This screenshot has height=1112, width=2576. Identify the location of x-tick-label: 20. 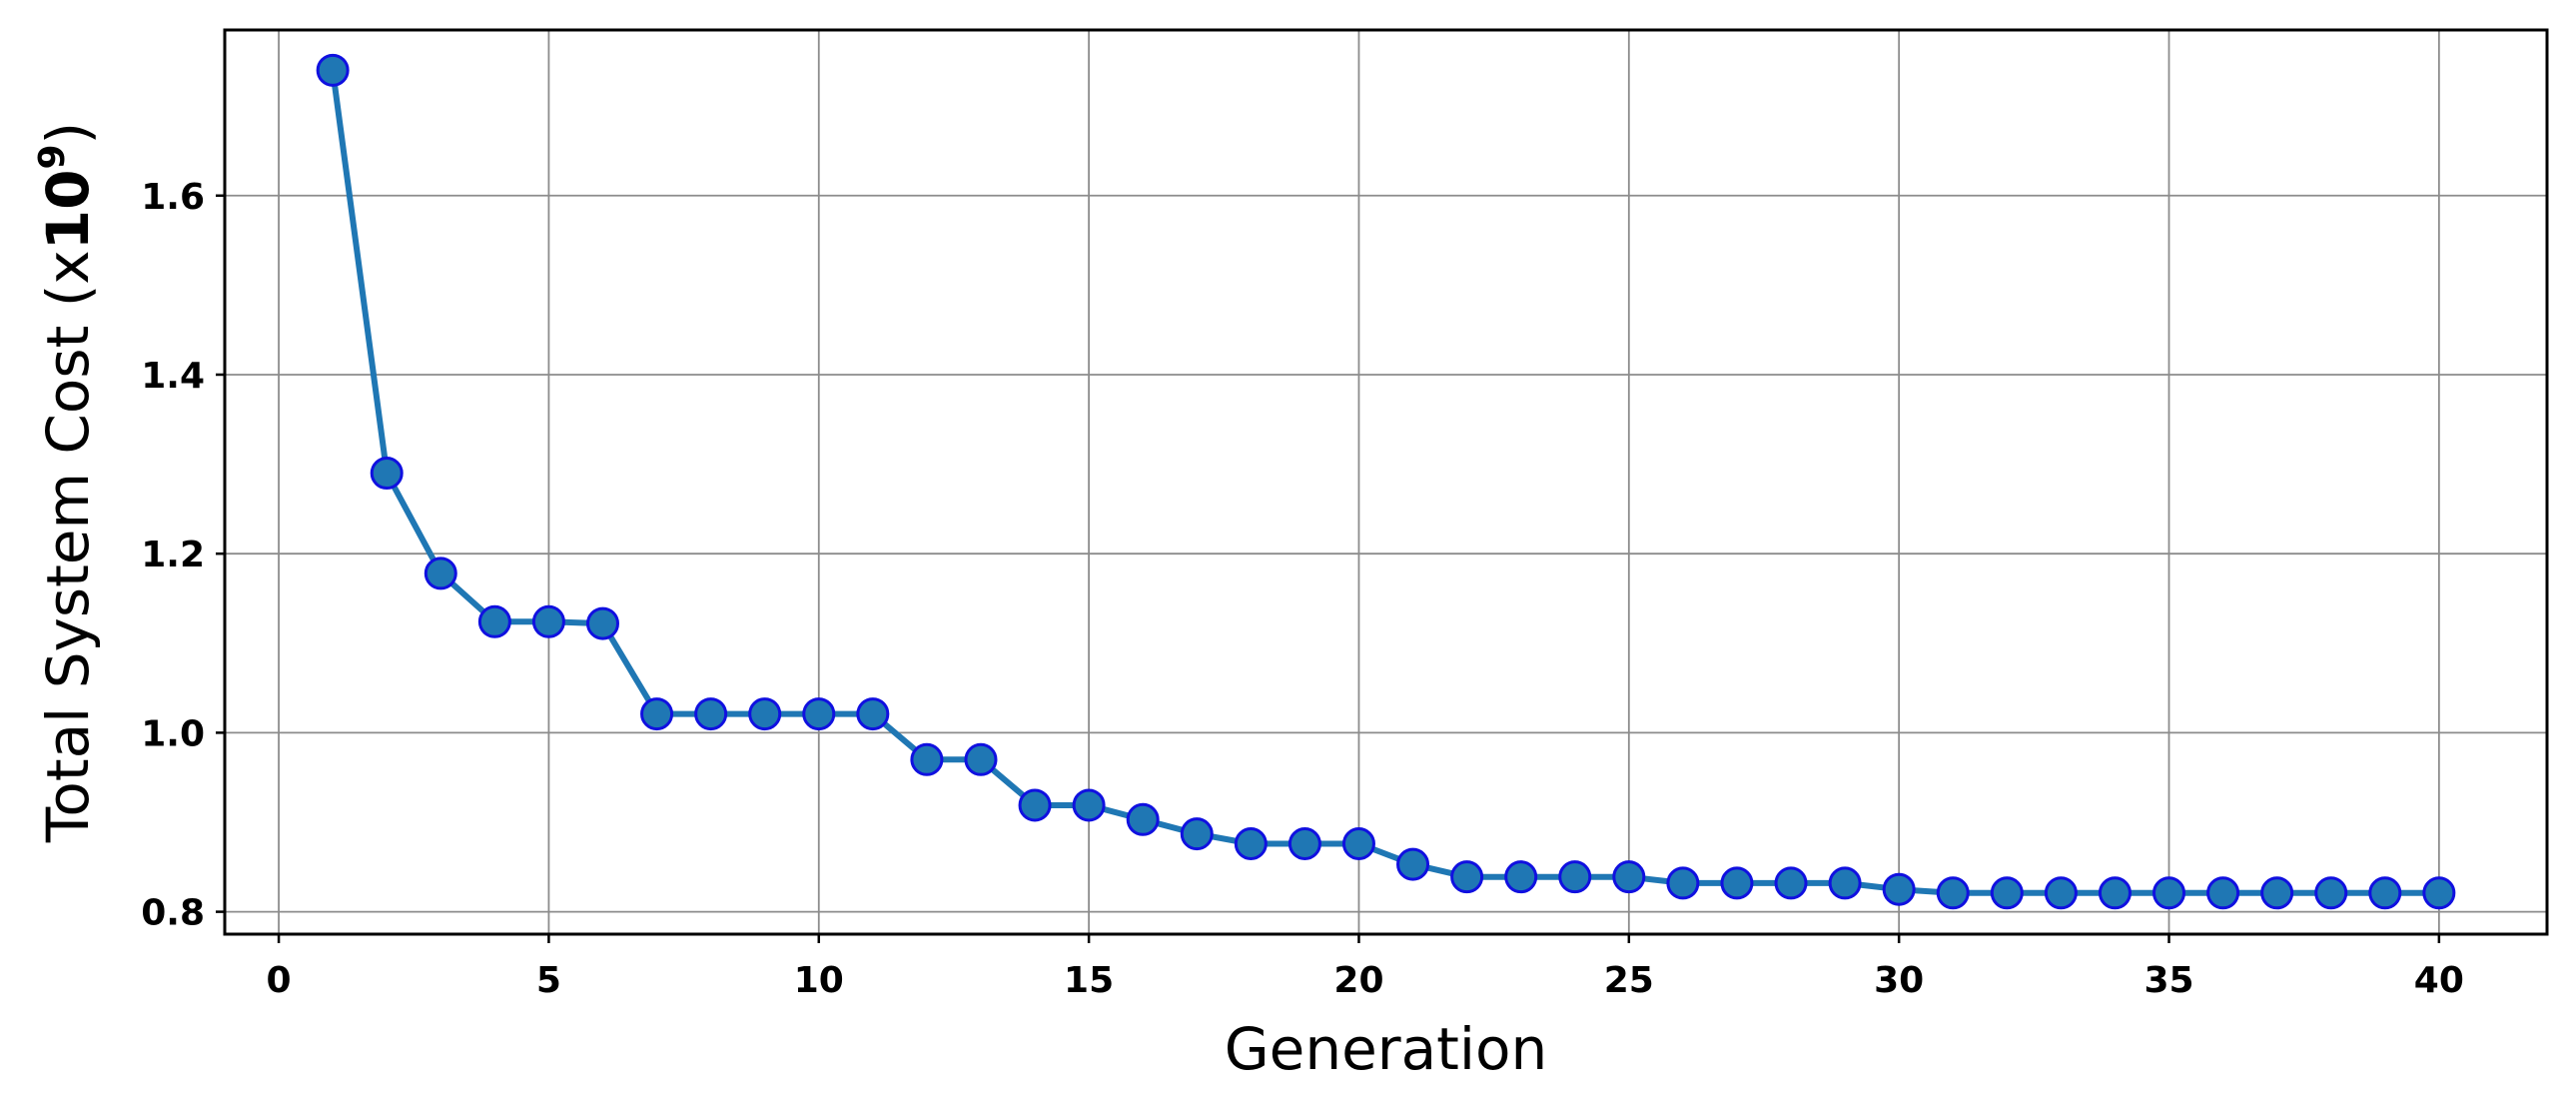
(1358, 981).